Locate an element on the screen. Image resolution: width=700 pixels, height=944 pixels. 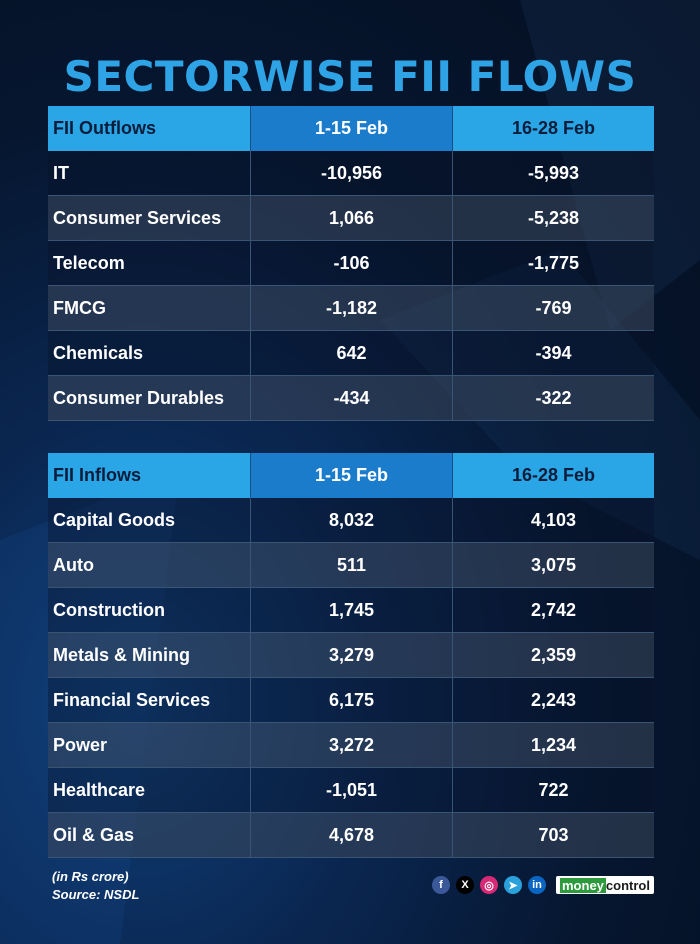
instagram-icon: ◎ is located at coordinates (489, 885).